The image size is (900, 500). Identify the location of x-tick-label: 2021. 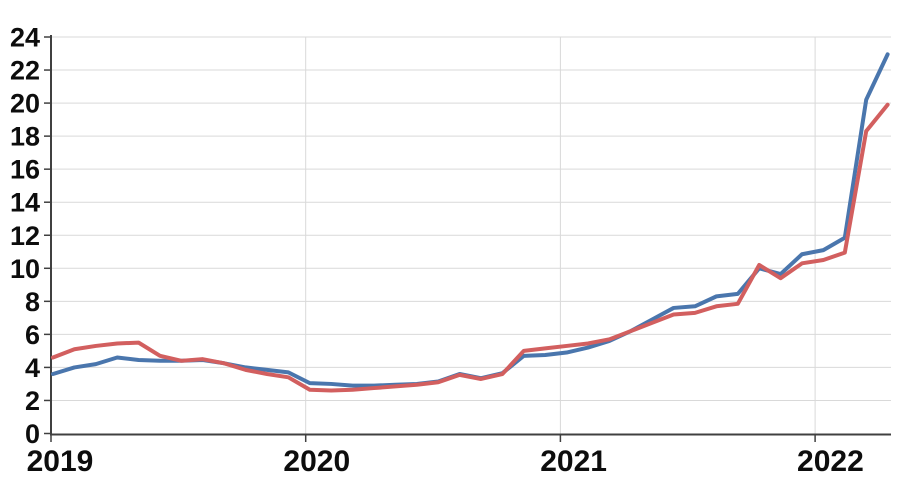
(573, 461).